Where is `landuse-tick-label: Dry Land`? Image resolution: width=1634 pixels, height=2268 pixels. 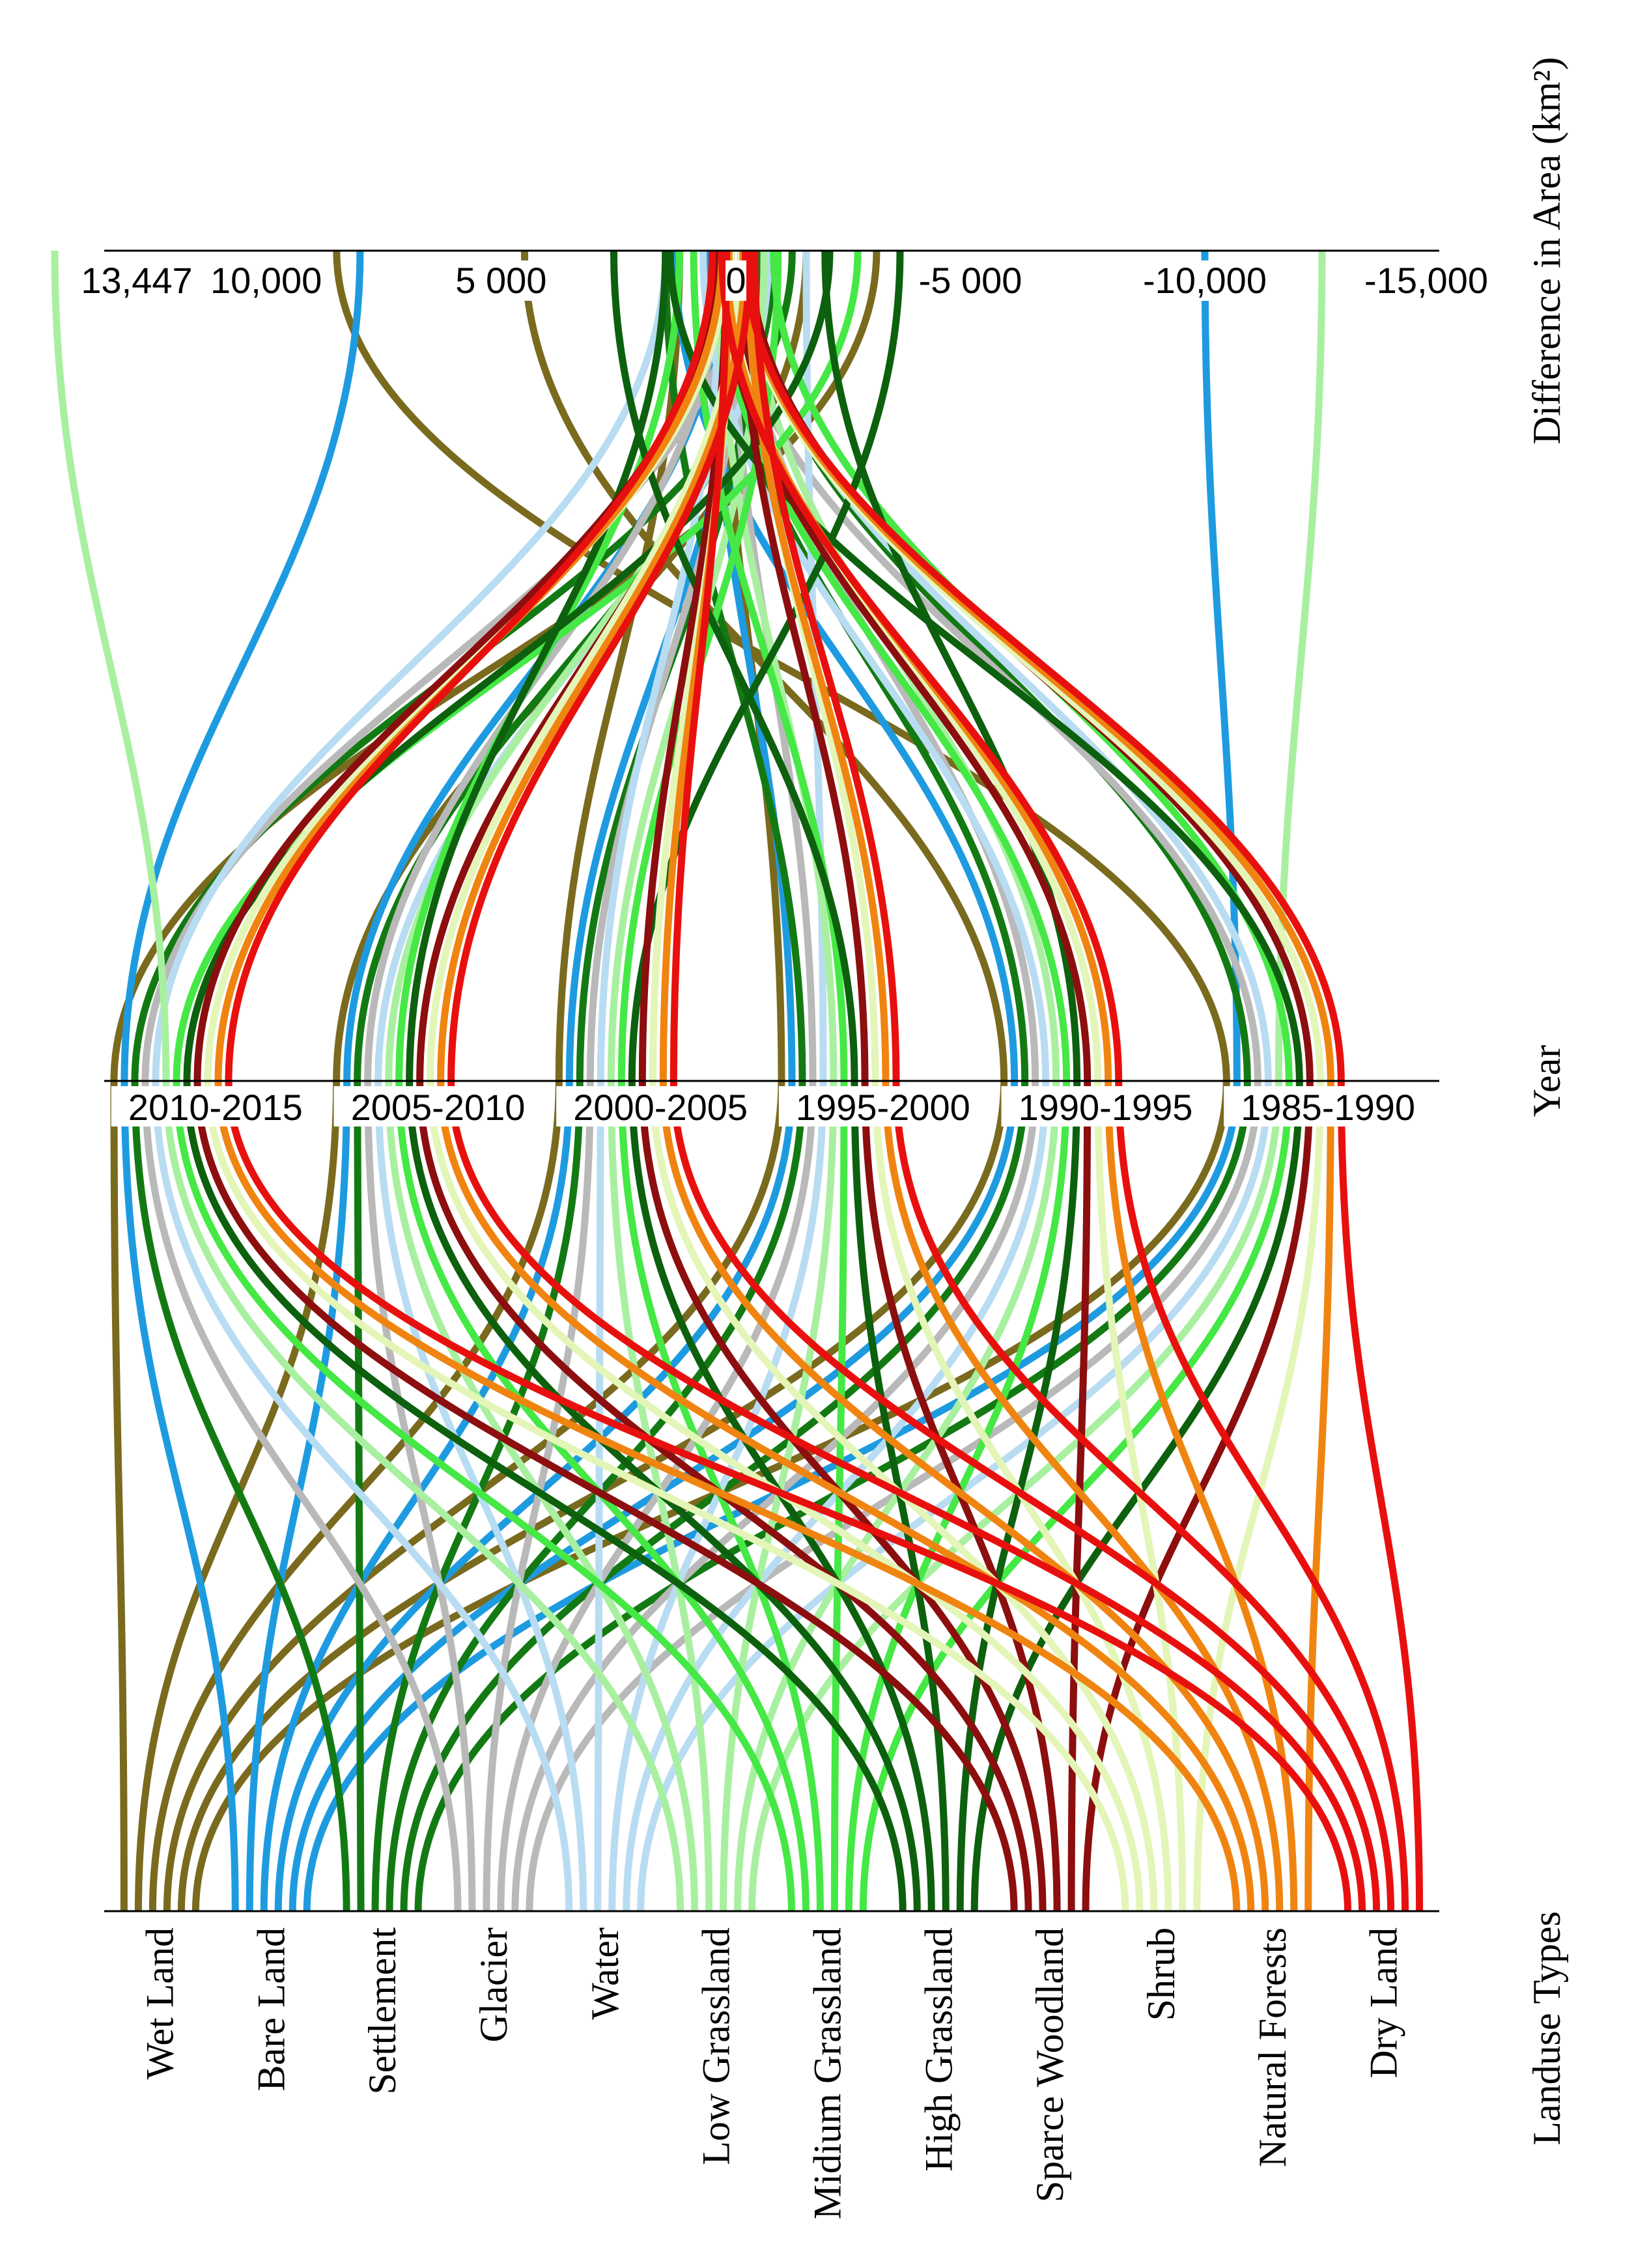
landuse-tick-label: Dry Land is located at coordinates (1383, 2003).